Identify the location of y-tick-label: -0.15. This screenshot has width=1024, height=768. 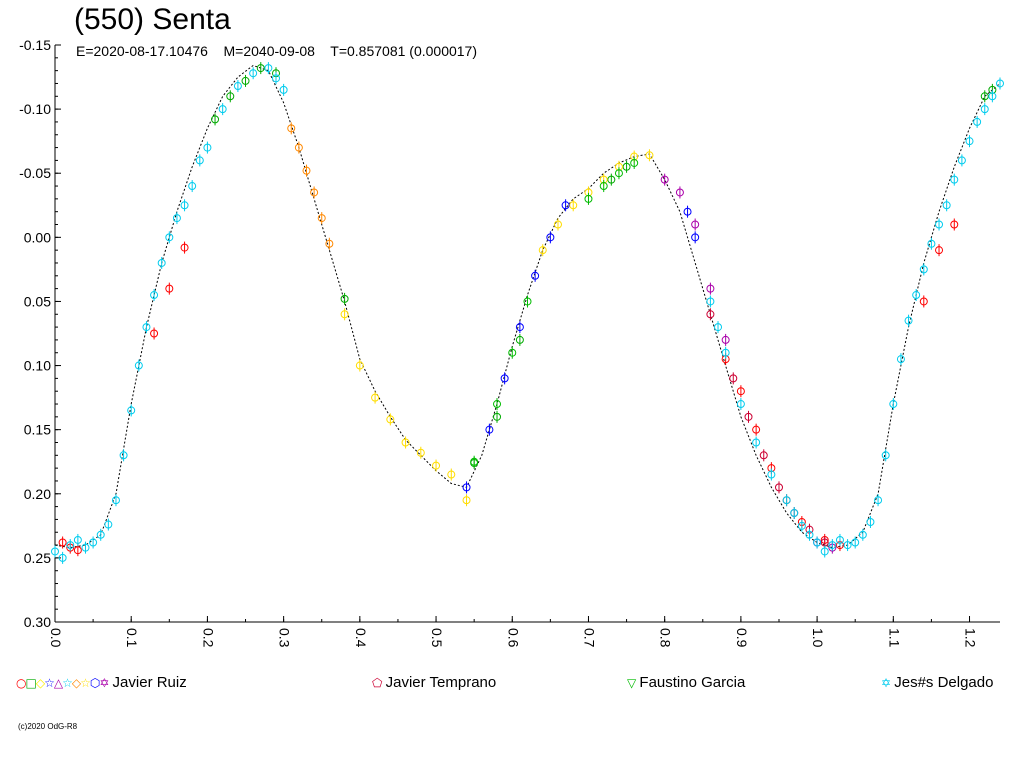
(35, 45).